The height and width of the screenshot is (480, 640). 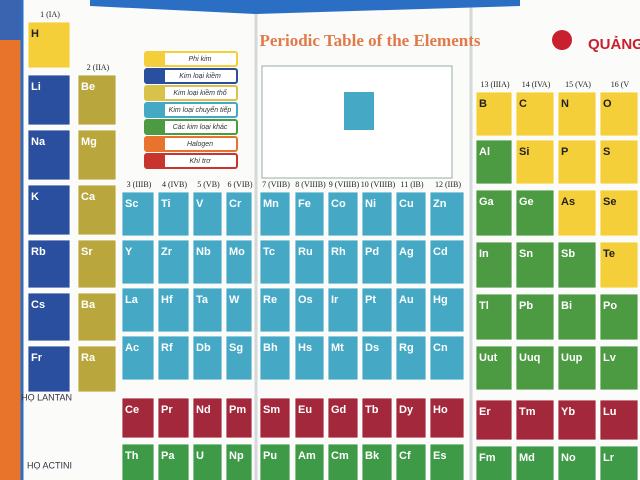 I want to click on element-symbol: Te, so click(x=609, y=254).